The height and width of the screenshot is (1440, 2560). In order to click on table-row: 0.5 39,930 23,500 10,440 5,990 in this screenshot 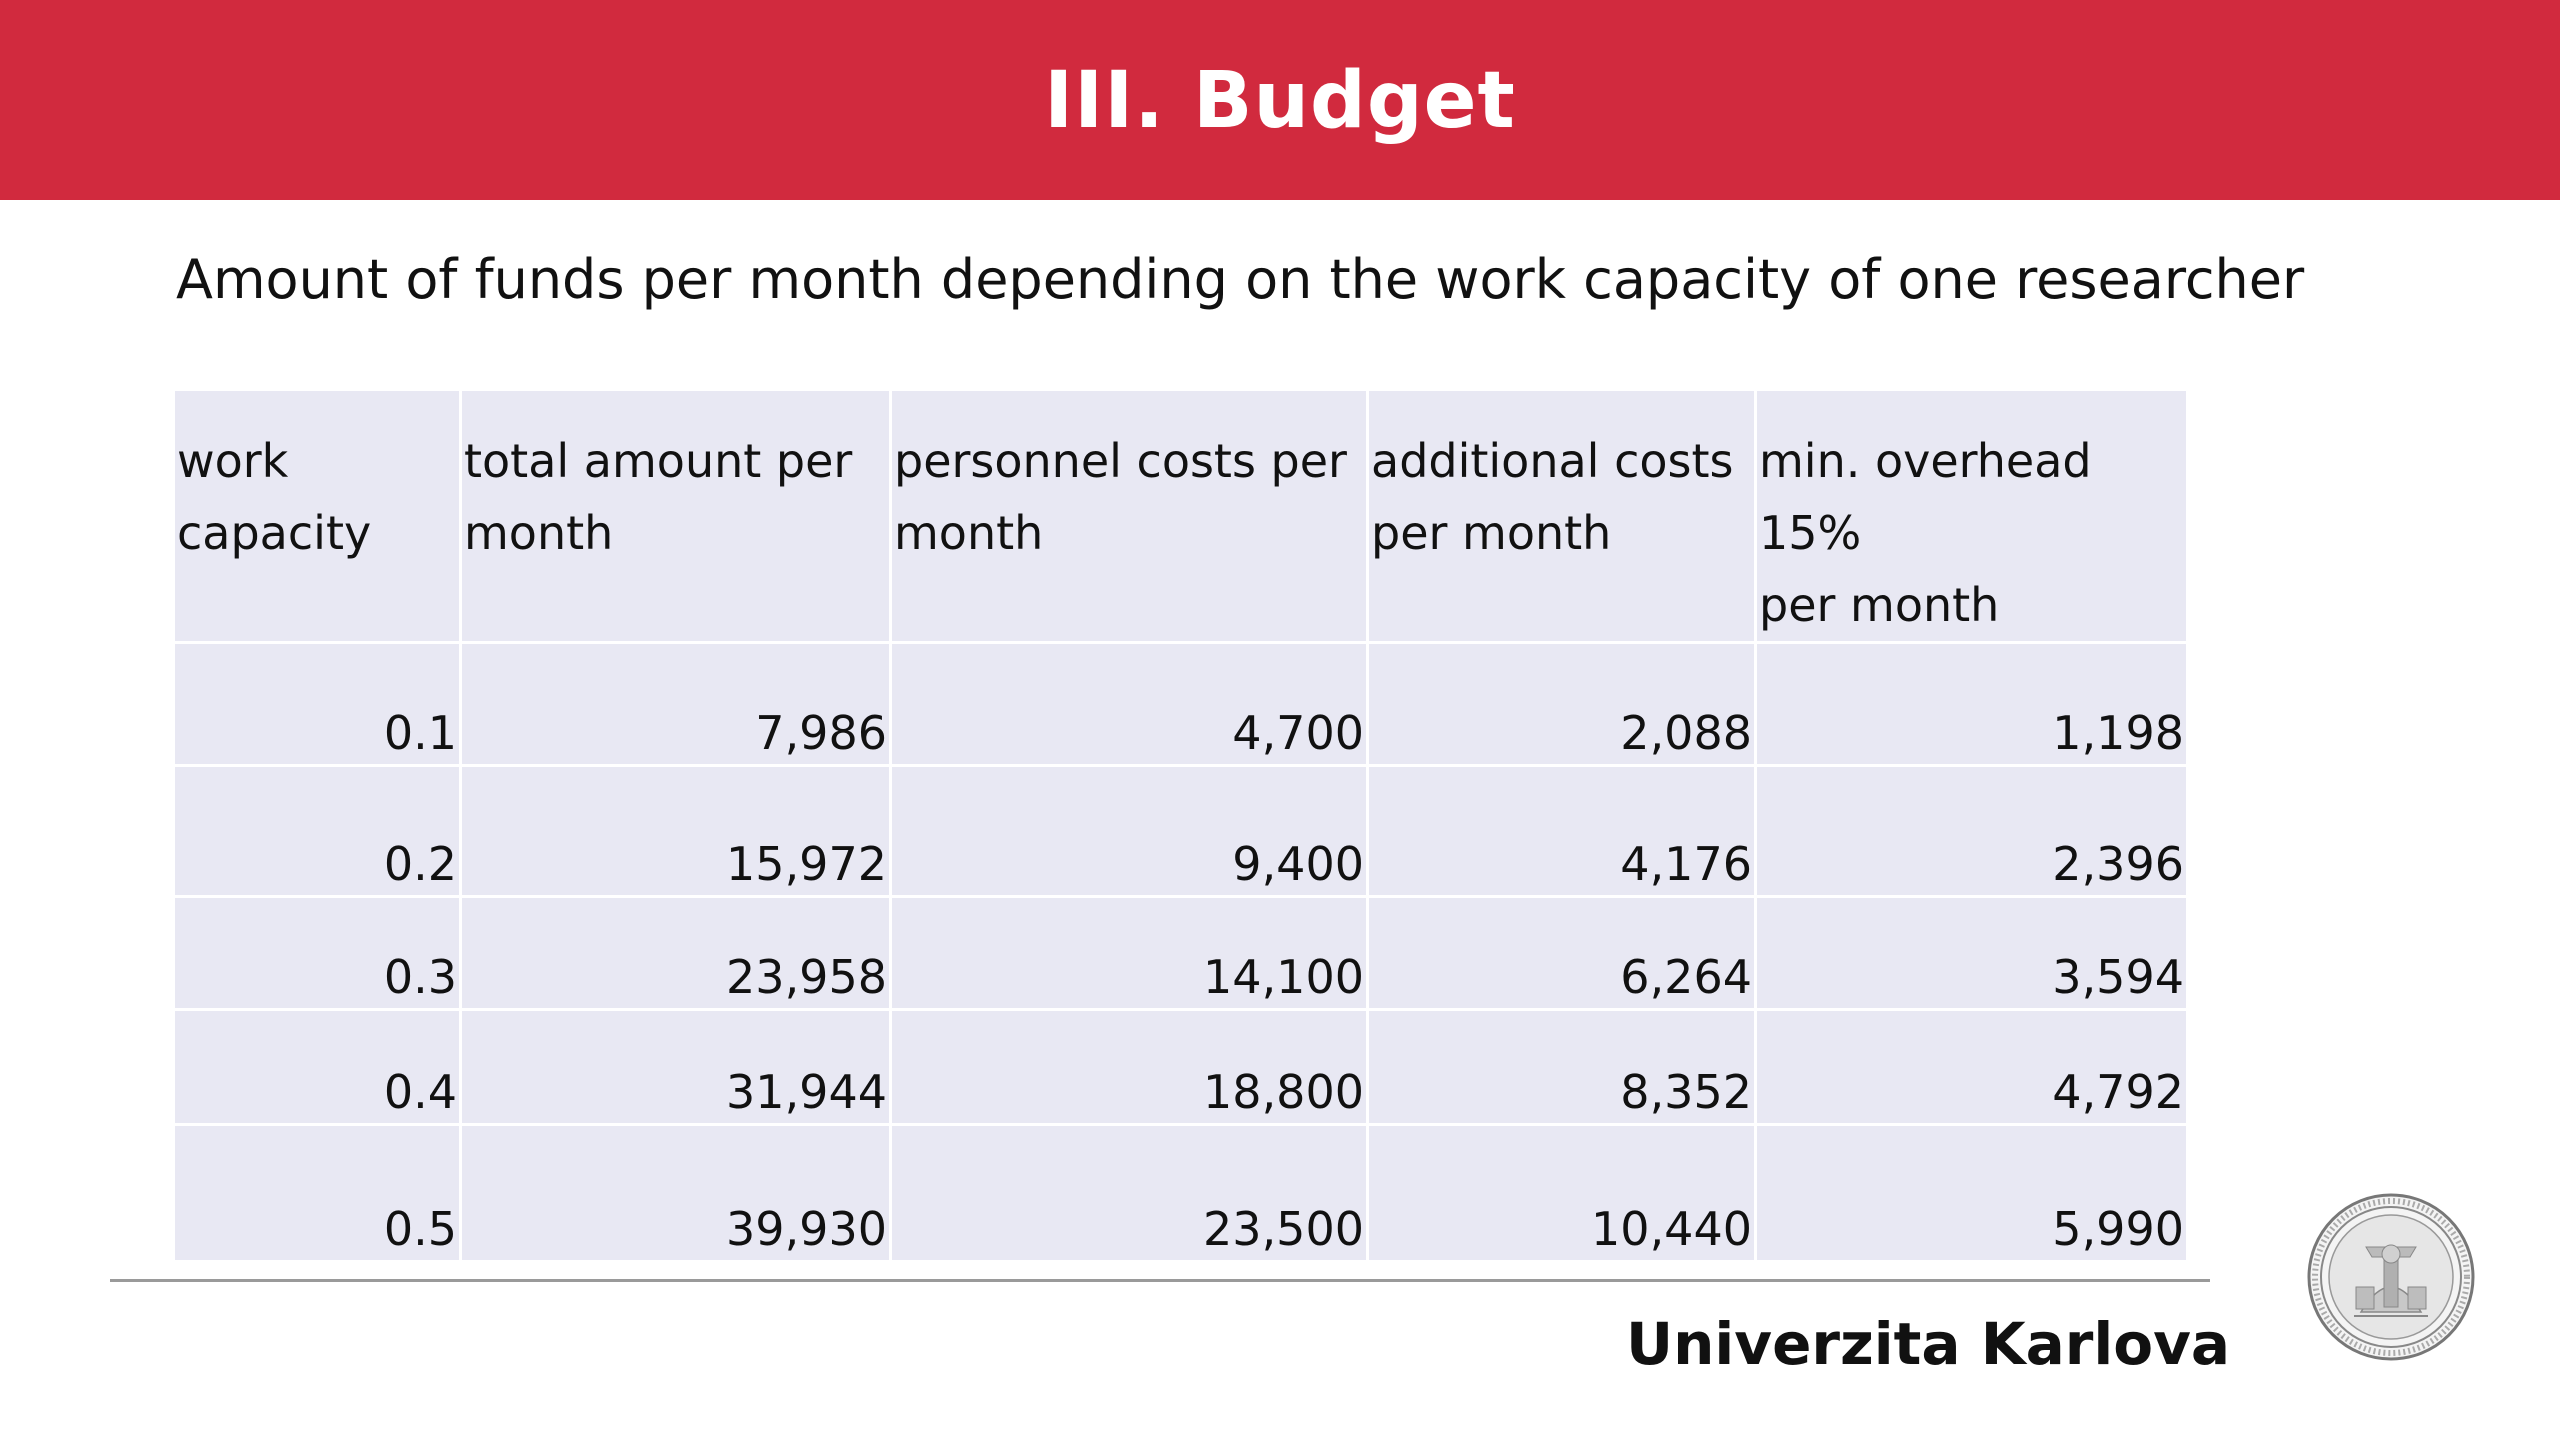, I will do `click(1180, 1193)`.